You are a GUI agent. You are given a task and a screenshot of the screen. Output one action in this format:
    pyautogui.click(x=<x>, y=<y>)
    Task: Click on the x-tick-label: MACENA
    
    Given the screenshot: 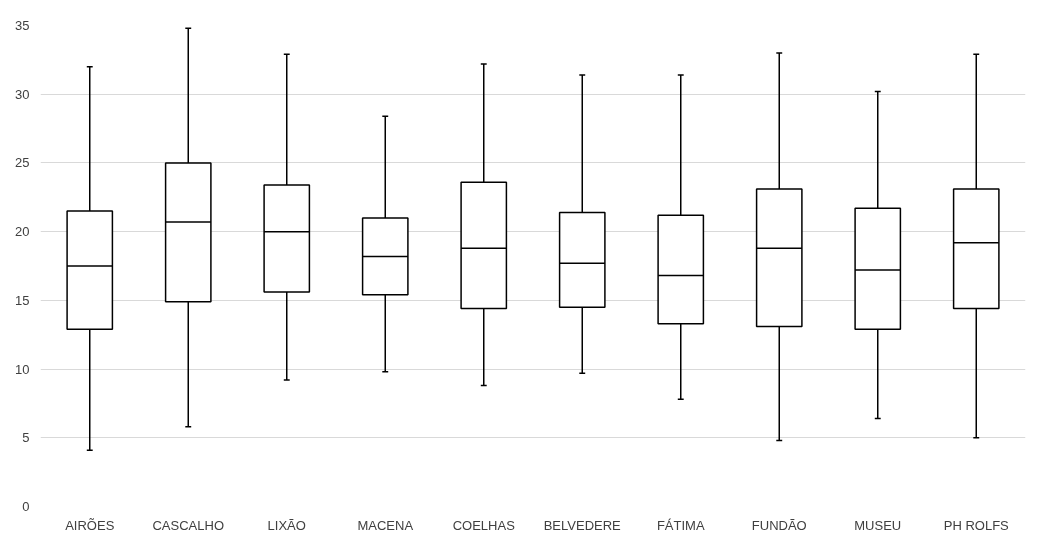 What is the action you would take?
    pyautogui.click(x=385, y=525)
    